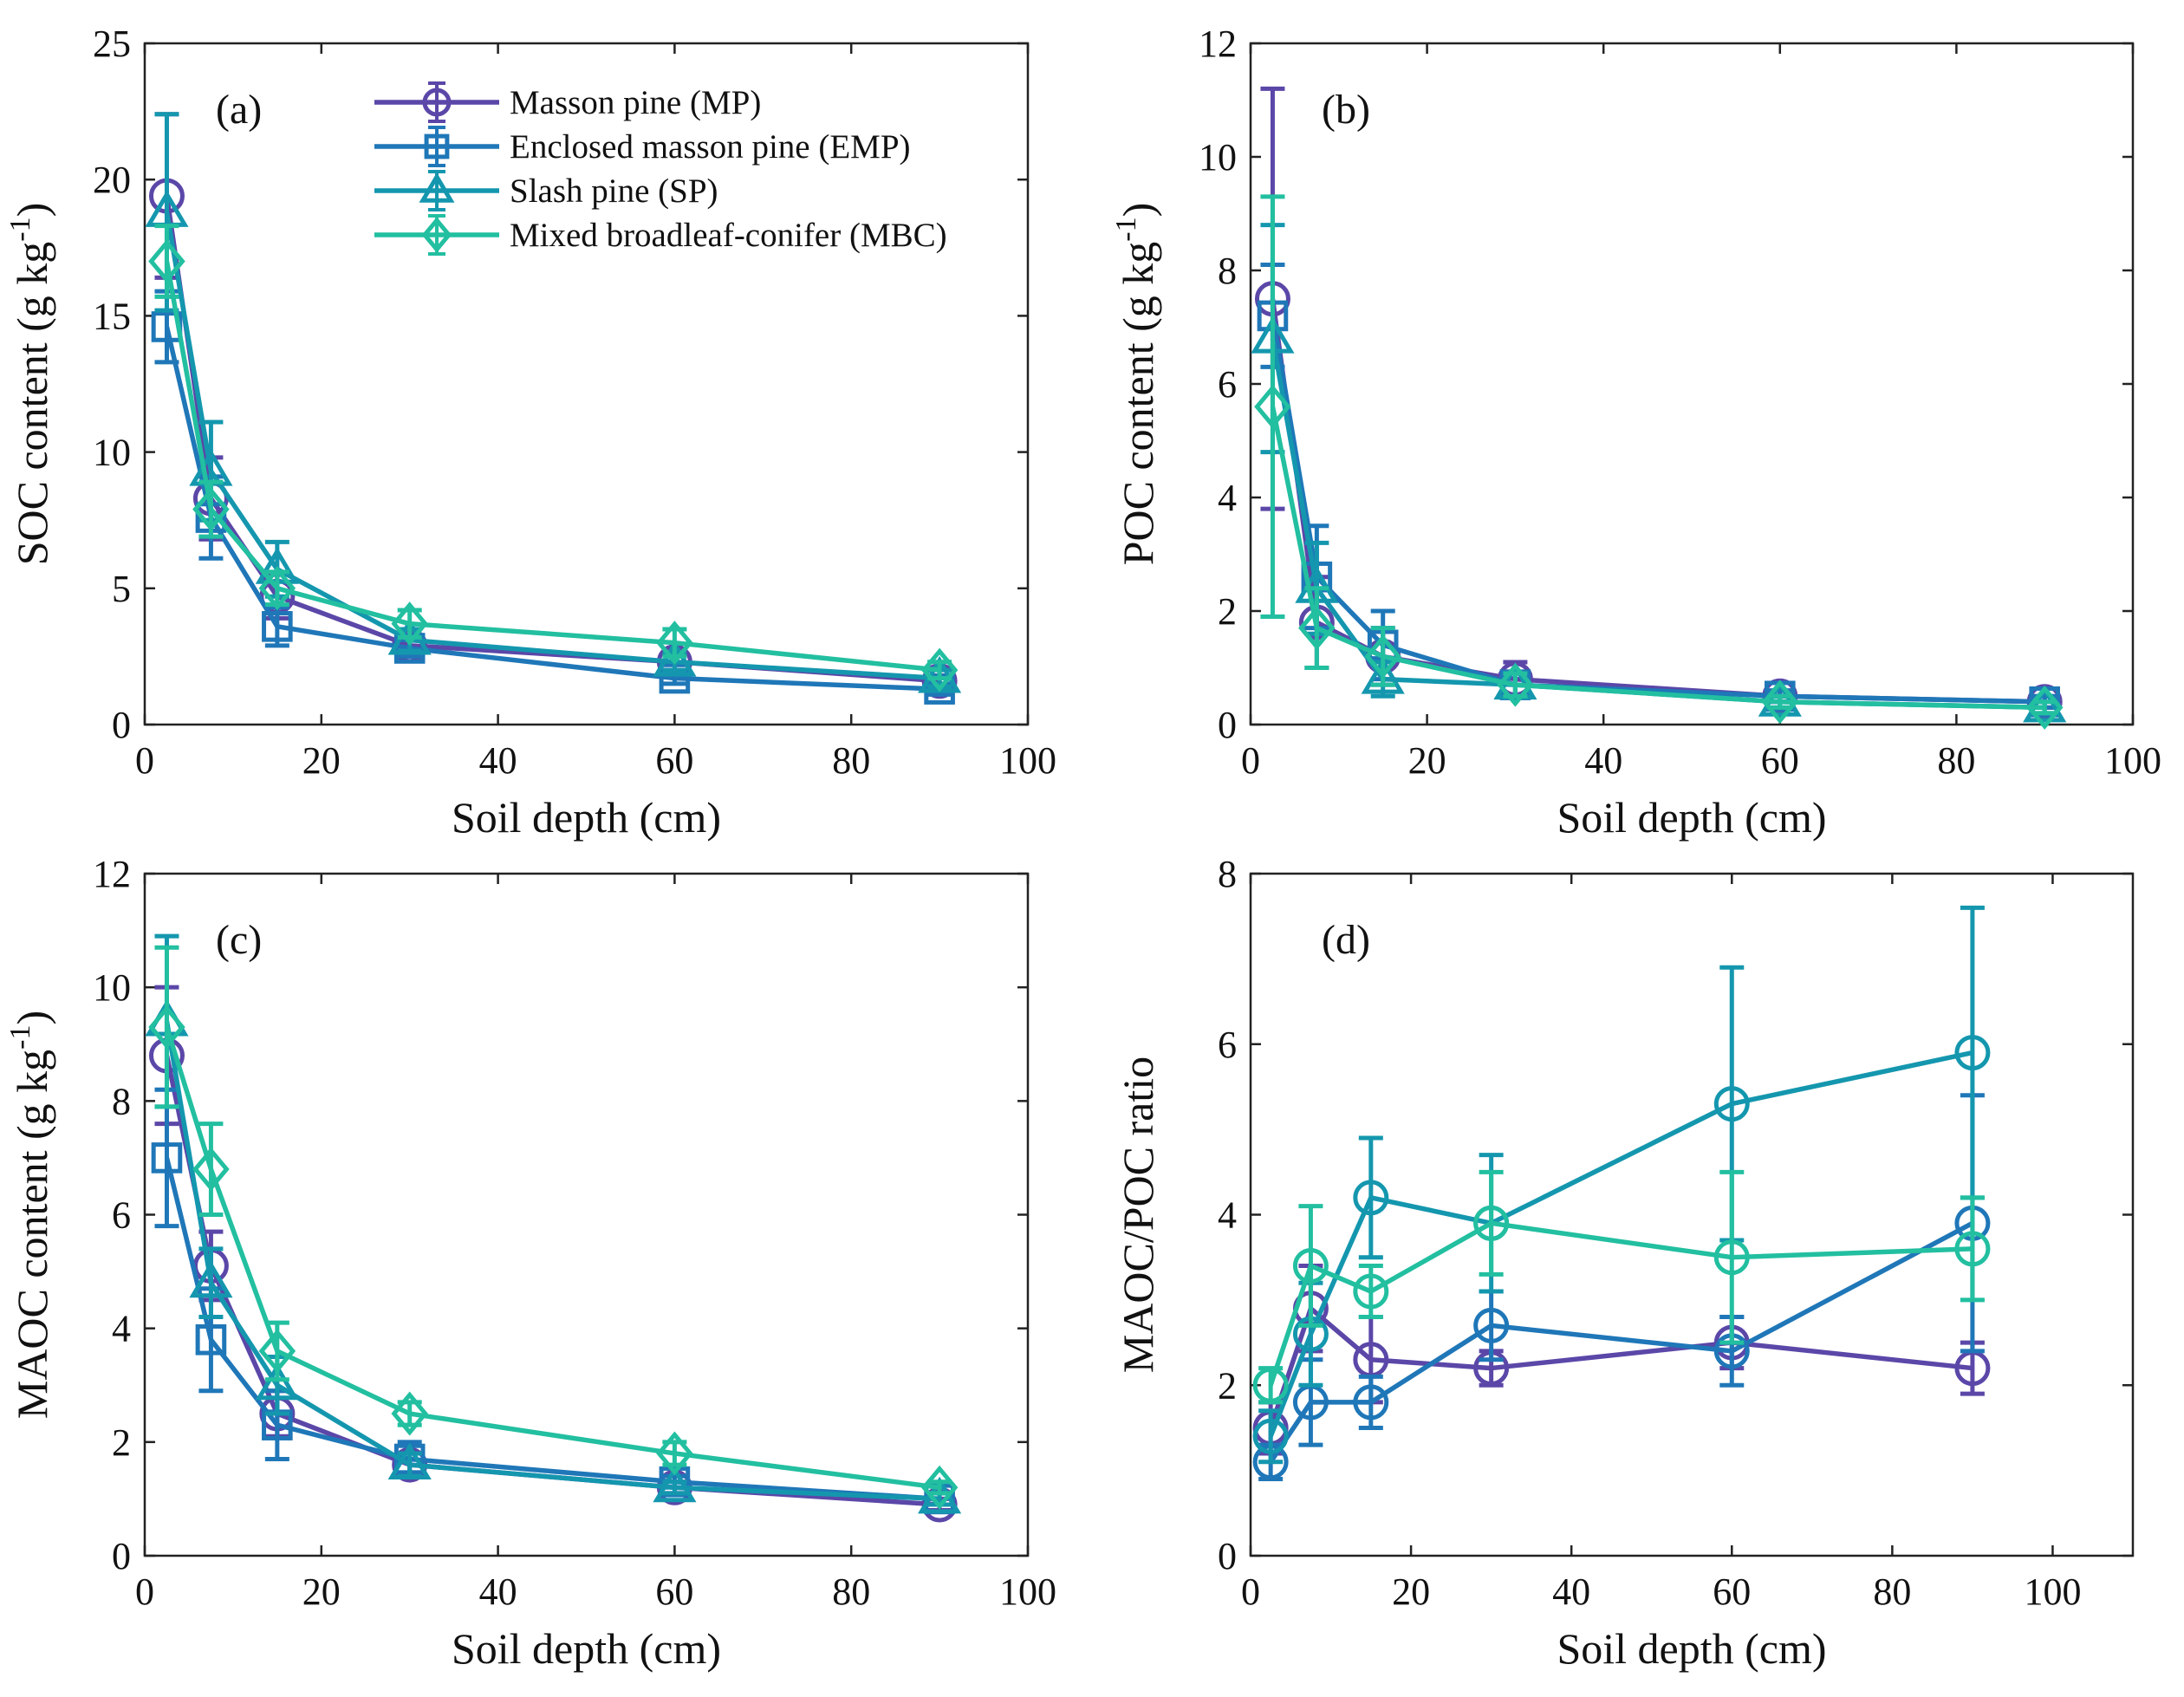 This screenshot has width=2184, height=1697. What do you see at coordinates (1136, 384) in the screenshot?
I see `y-axis-label: POC content (g kg-1)` at bounding box center [1136, 384].